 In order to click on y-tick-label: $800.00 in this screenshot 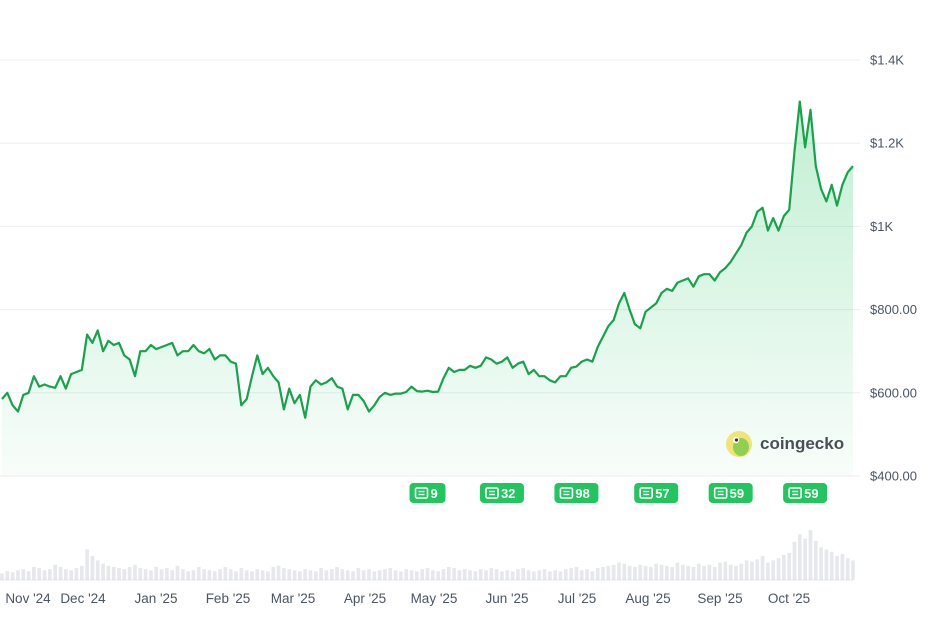, I will do `click(893, 309)`.